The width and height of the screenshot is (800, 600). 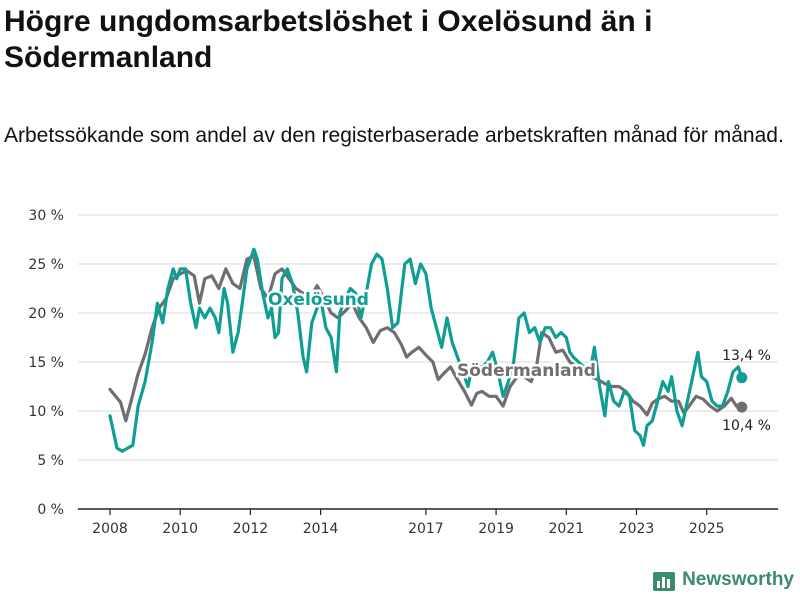 I want to click on series-end-point-sodermanland, so click(x=742, y=407).